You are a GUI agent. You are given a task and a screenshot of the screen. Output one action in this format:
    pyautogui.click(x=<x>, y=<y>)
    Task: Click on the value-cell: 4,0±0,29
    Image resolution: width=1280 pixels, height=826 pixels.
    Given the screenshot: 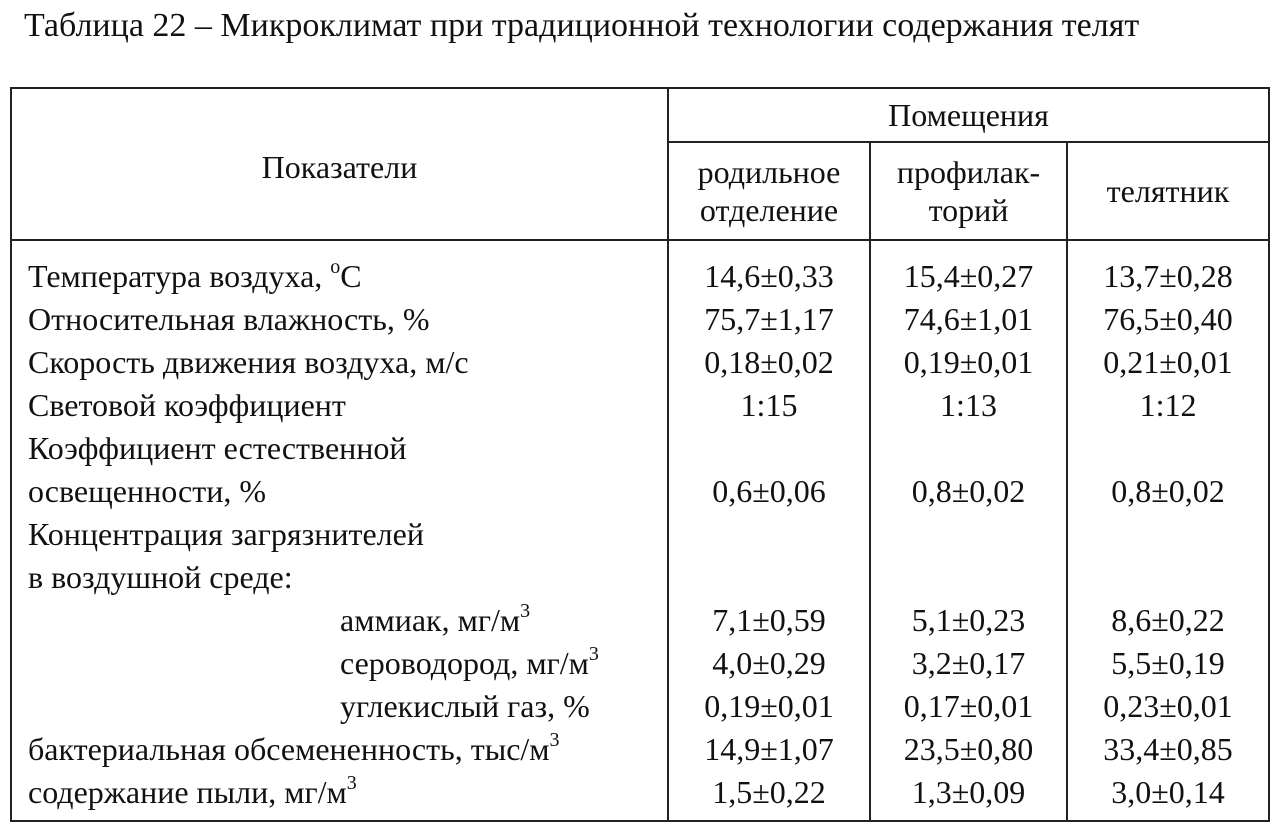 What is the action you would take?
    pyautogui.click(x=769, y=663)
    